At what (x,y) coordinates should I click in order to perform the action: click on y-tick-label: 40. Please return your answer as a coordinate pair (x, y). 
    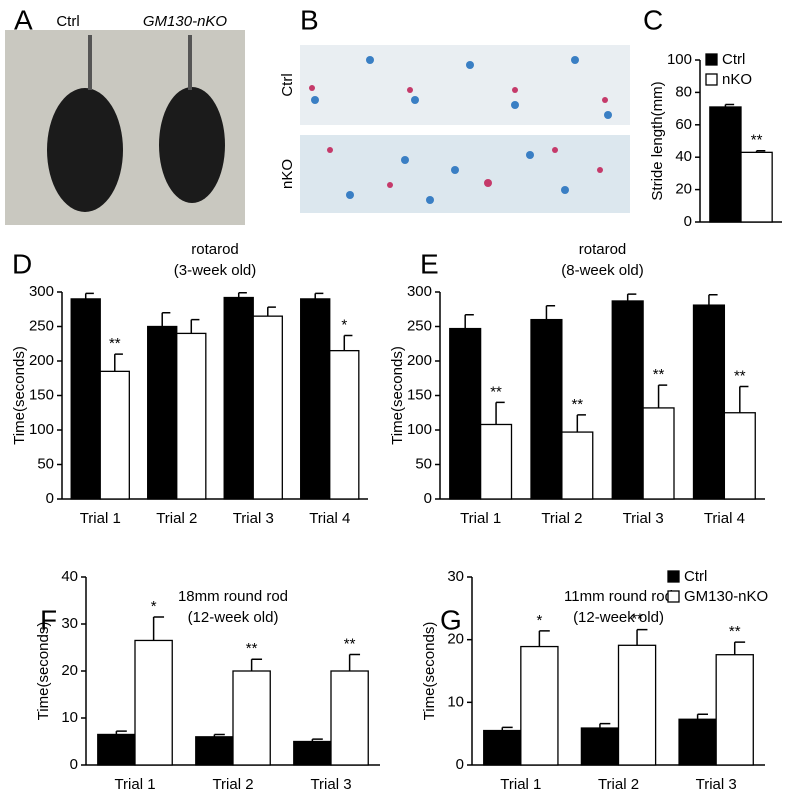
    Looking at the image, I should click on (683, 156).